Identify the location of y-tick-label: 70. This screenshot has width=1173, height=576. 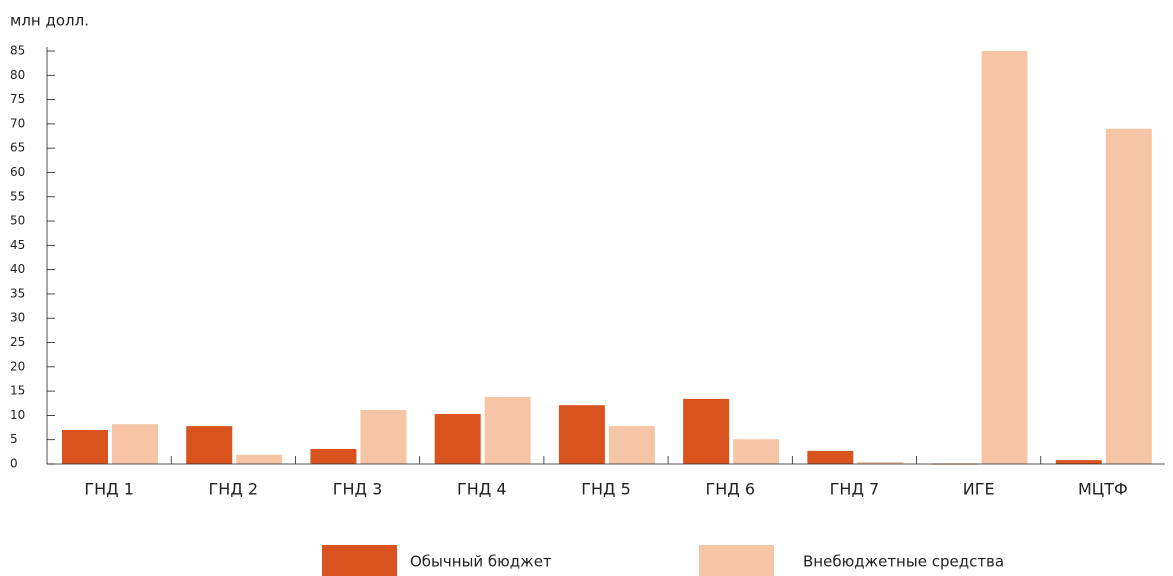
(17, 123).